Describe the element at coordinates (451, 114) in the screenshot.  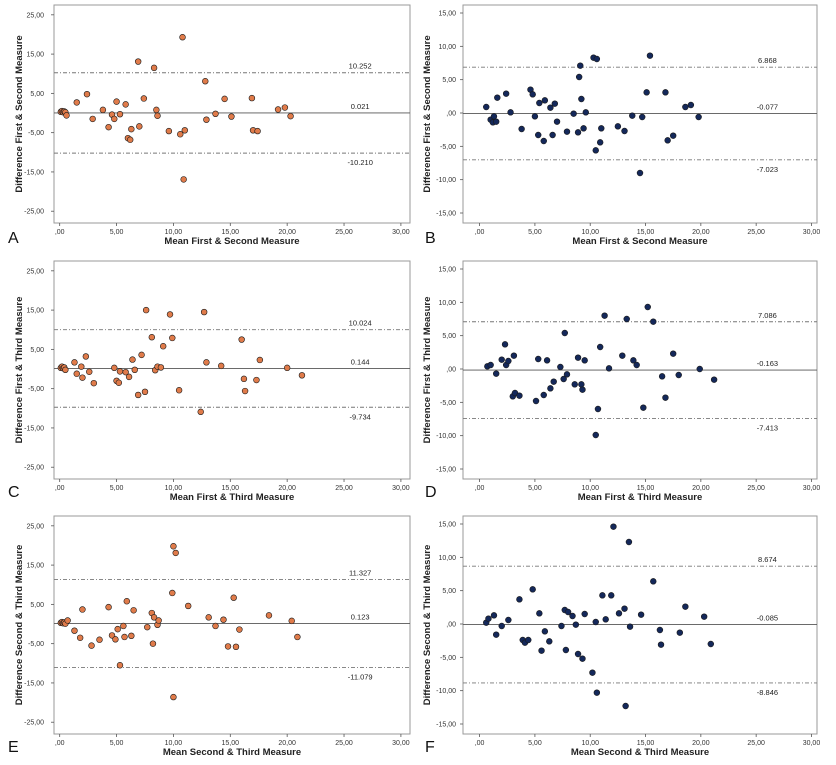
I see `y-tick-label: ,00` at that location.